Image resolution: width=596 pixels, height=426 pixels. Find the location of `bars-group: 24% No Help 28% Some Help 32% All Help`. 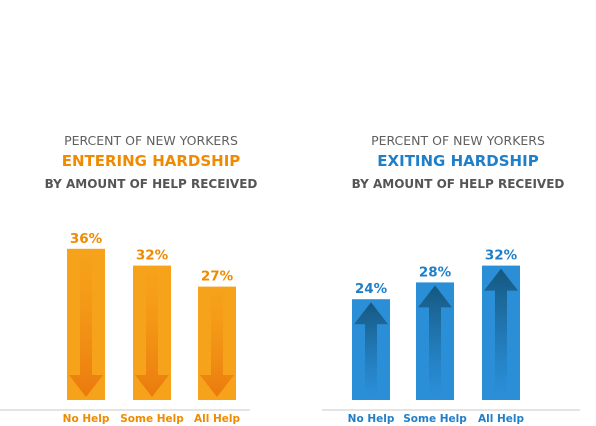

bars-group: 24% No Help 28% Some Help 32% All Help is located at coordinates (436, 336).